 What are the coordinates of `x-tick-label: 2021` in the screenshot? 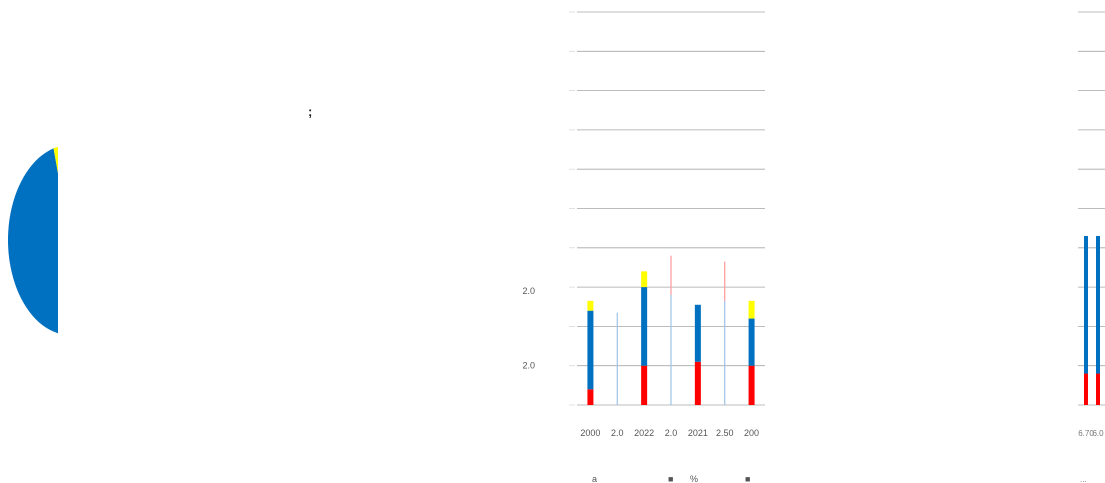 It's located at (698, 433).